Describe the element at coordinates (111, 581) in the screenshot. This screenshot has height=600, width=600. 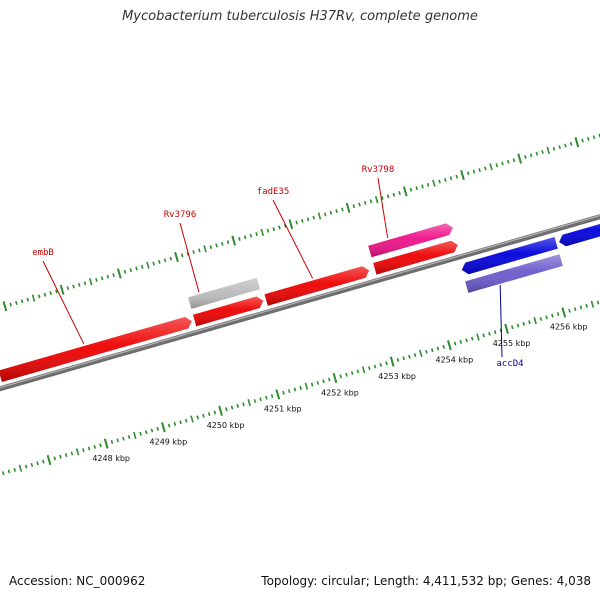
I see `accession-value: NC_000962` at that location.